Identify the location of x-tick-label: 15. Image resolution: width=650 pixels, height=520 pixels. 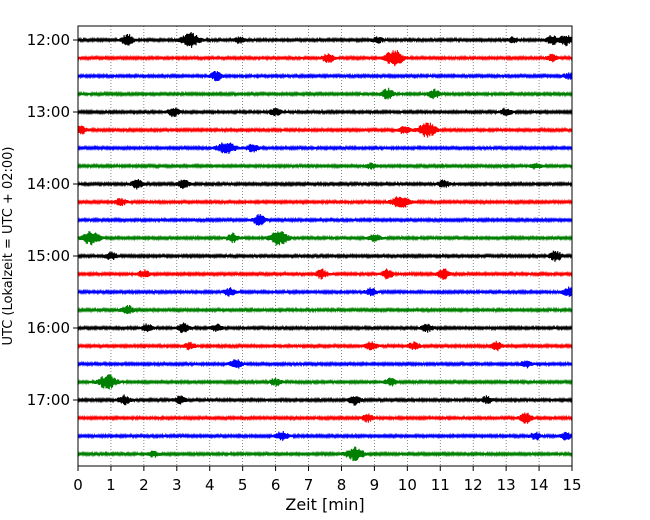
(571, 485).